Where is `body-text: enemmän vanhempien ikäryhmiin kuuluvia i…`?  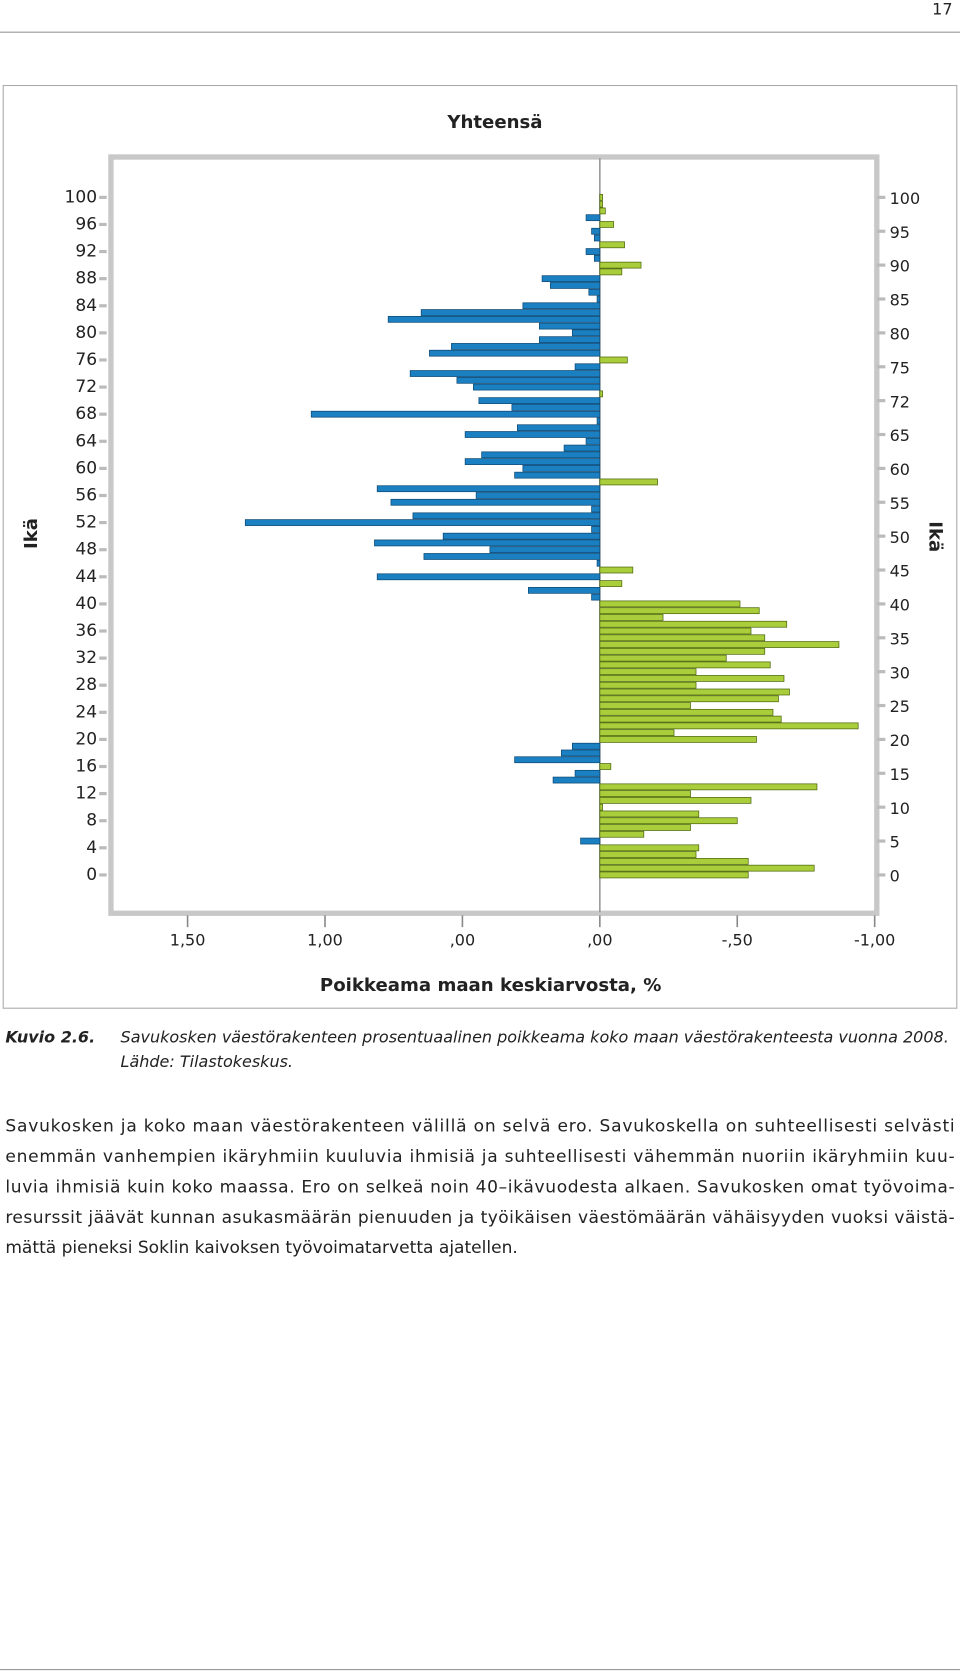 body-text: enemmän vanhempien ikäryhmiin kuuluvia i… is located at coordinates (479, 1157).